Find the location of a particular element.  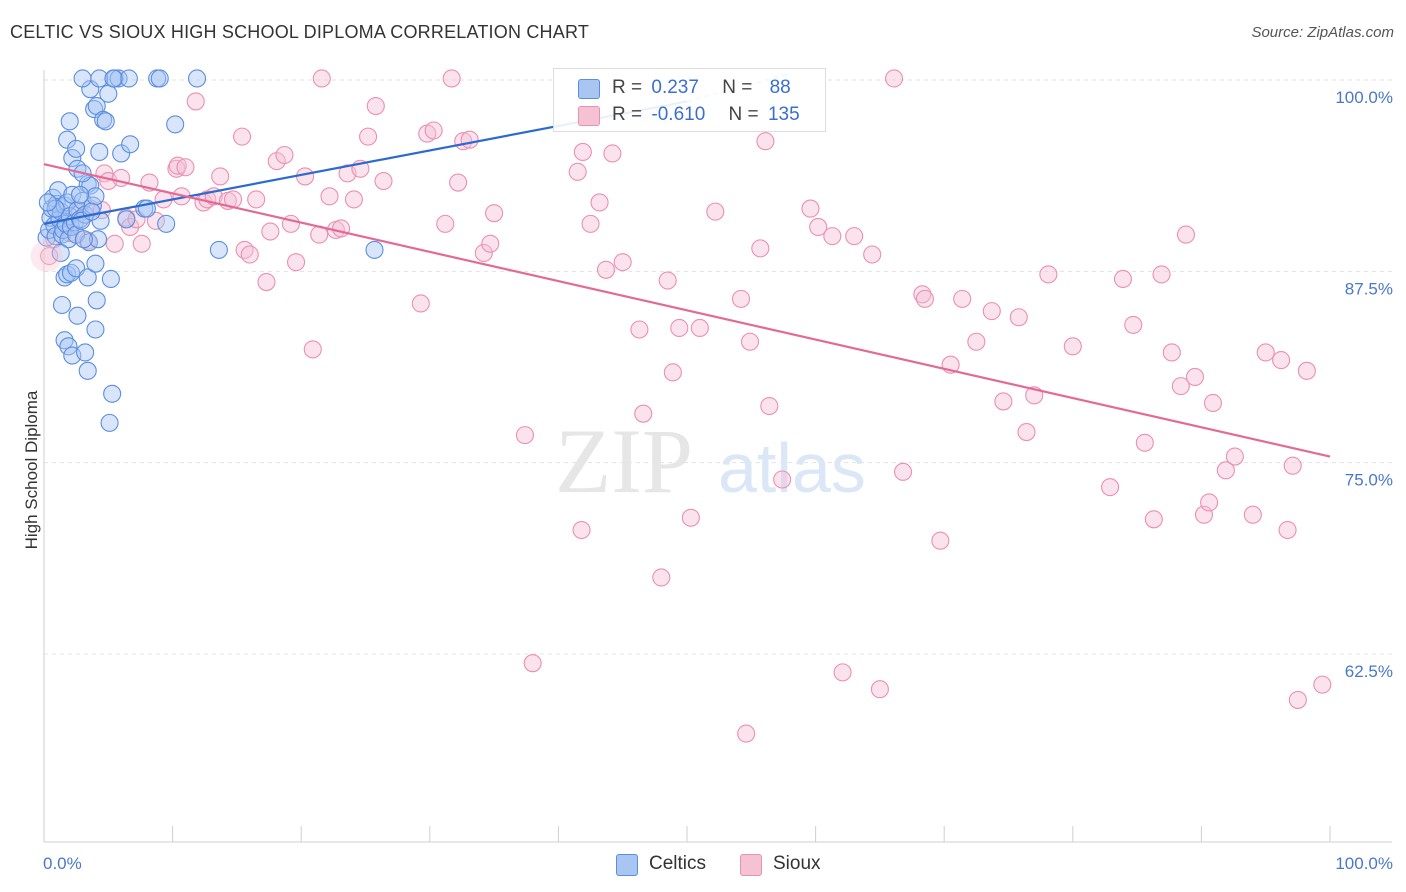

y-tick-label: 62.5% is located at coordinates (1369, 671).